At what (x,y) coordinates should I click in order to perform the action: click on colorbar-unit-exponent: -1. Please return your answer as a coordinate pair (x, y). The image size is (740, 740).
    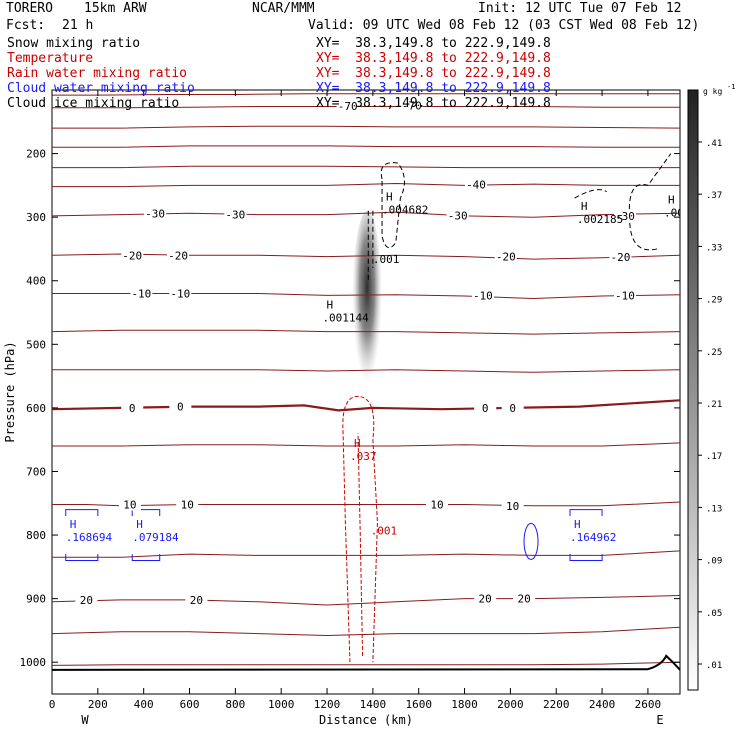
    Looking at the image, I should click on (731, 87).